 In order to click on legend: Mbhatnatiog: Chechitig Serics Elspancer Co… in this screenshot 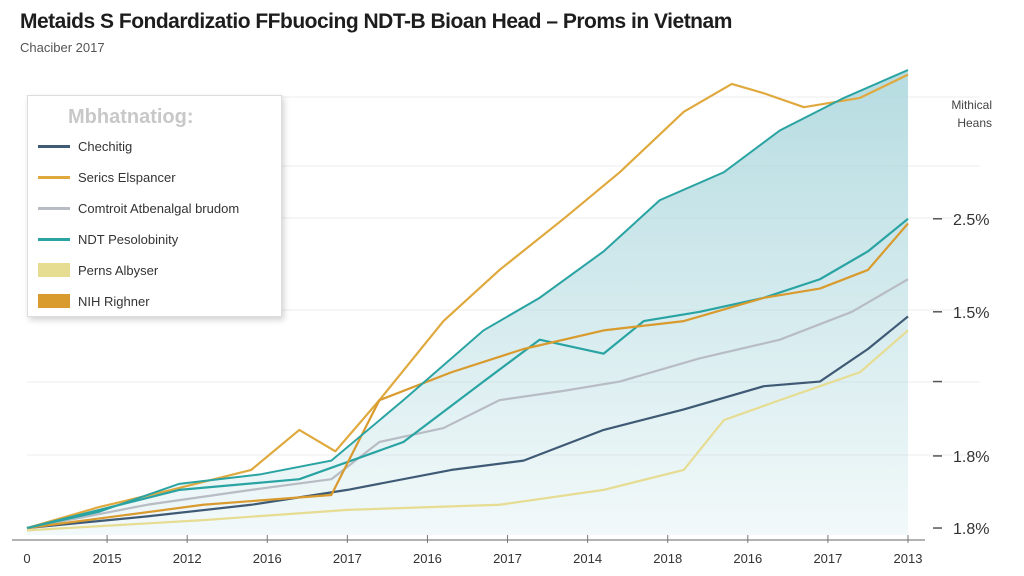, I will do `click(154, 206)`.